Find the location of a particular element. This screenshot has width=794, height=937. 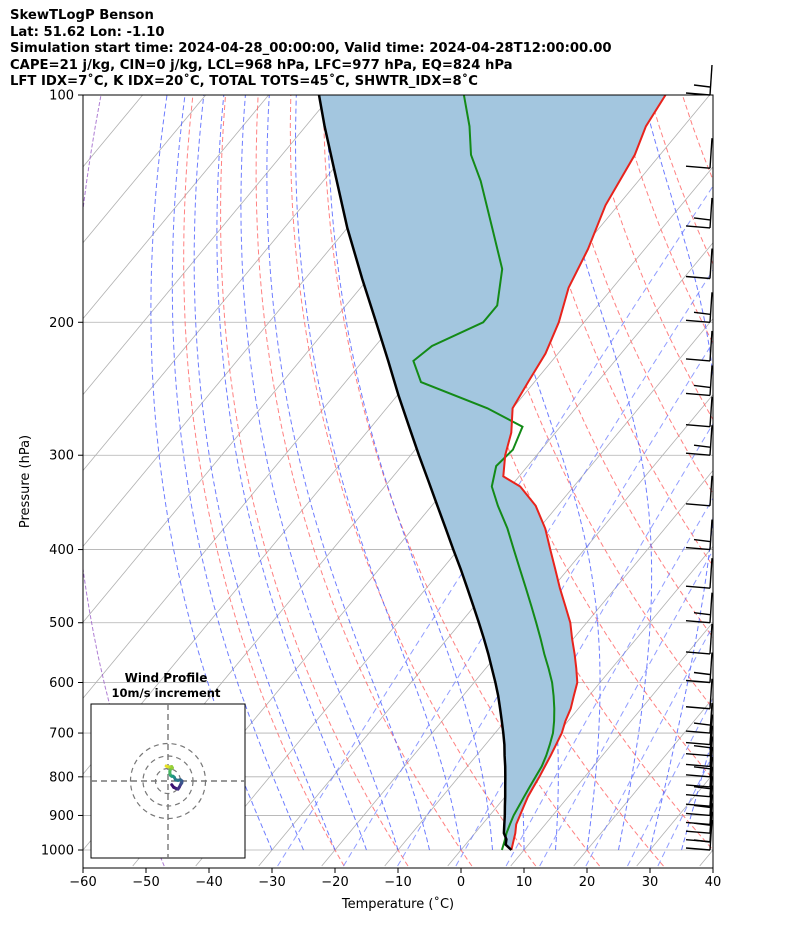

x-tick-label: 10 is located at coordinates (524, 882).